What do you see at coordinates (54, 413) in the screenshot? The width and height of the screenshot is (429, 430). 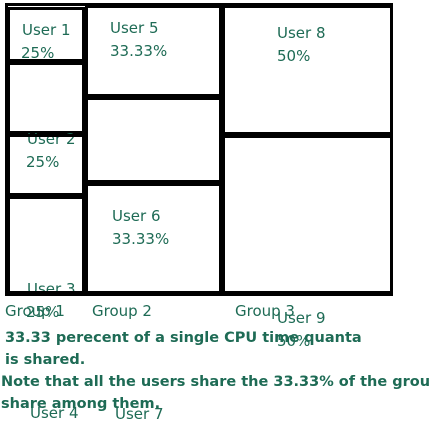 I see `user-name: User 4` at bounding box center [54, 413].